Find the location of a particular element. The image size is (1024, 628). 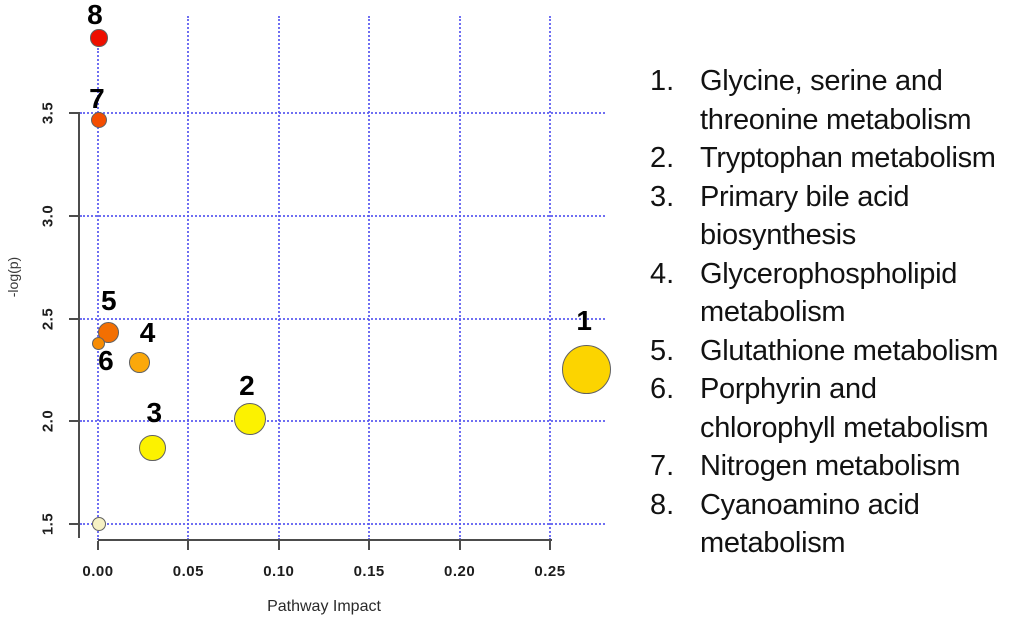

legend-item-3: 3. Primary bile acid biosynthesis is located at coordinates (836, 216).